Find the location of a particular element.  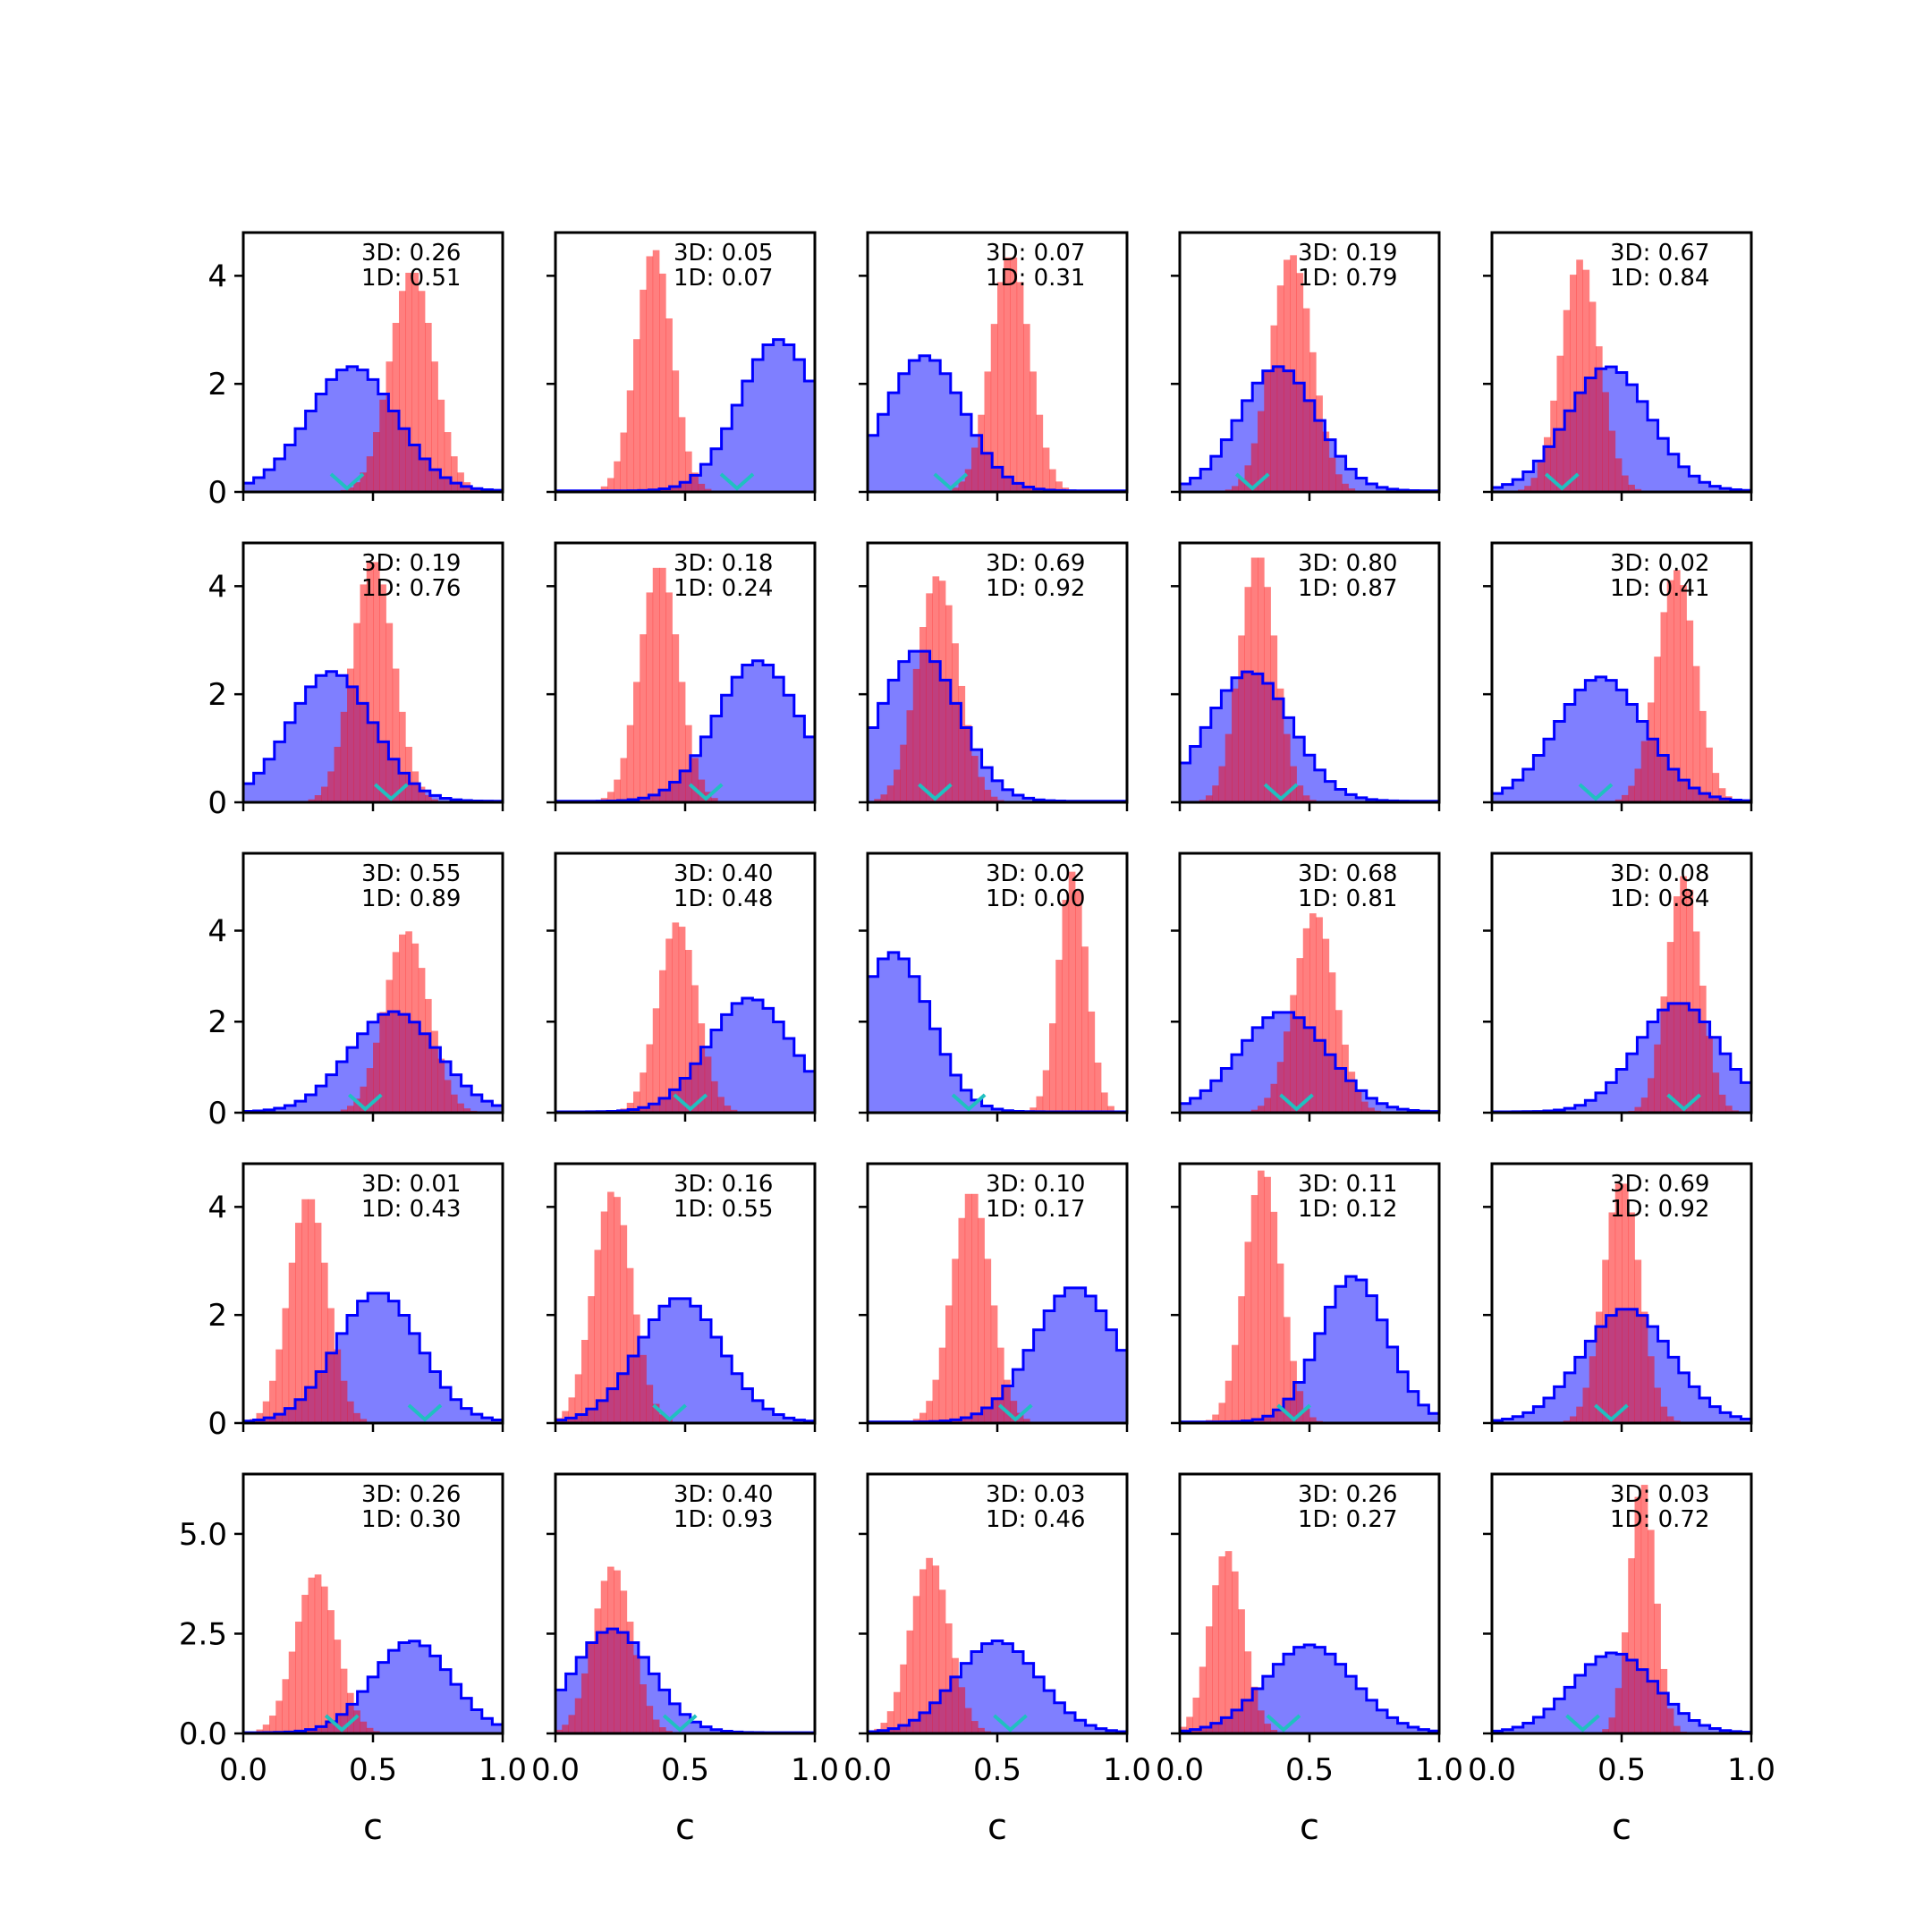

x-axis-label: c is located at coordinates (997, 1827).